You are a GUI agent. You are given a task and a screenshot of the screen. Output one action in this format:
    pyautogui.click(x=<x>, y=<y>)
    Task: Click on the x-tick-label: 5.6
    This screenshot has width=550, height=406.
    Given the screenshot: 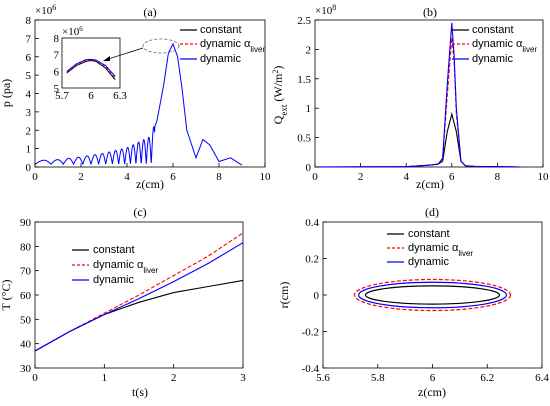 What is the action you would take?
    pyautogui.click(x=323, y=378)
    